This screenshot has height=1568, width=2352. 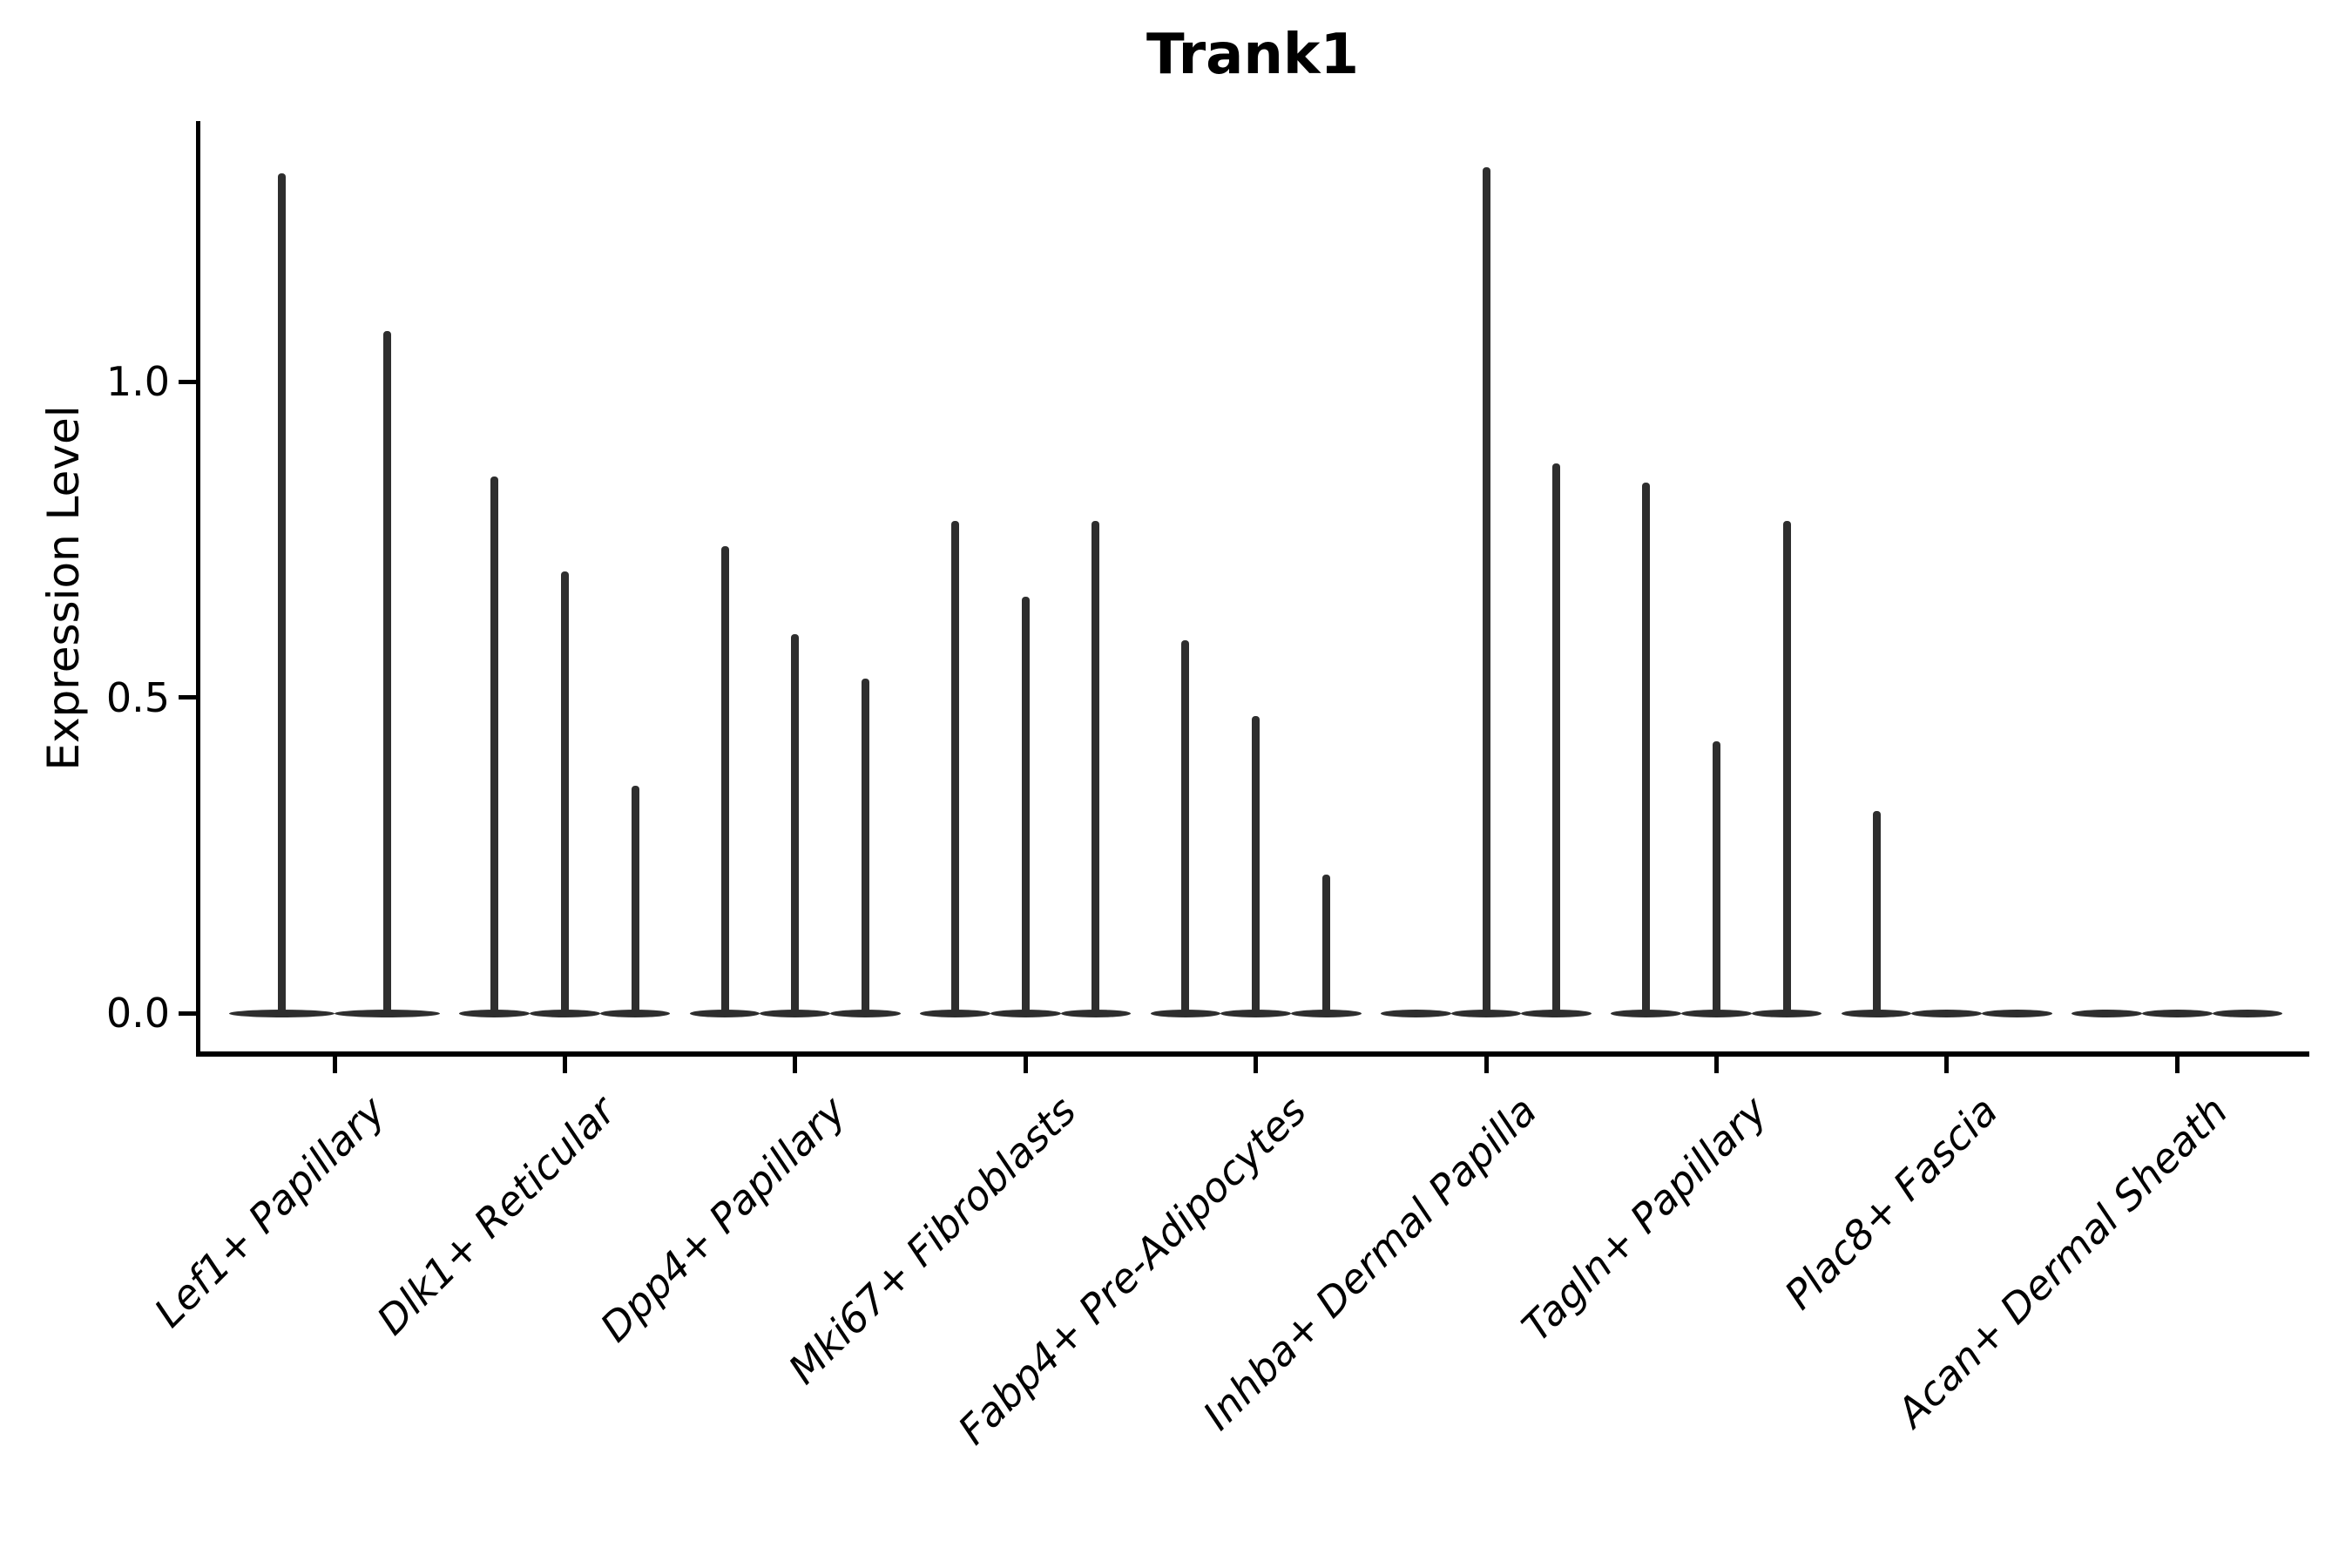 What do you see at coordinates (137, 697) in the screenshot?
I see `y-tick-label: 0.5` at bounding box center [137, 697].